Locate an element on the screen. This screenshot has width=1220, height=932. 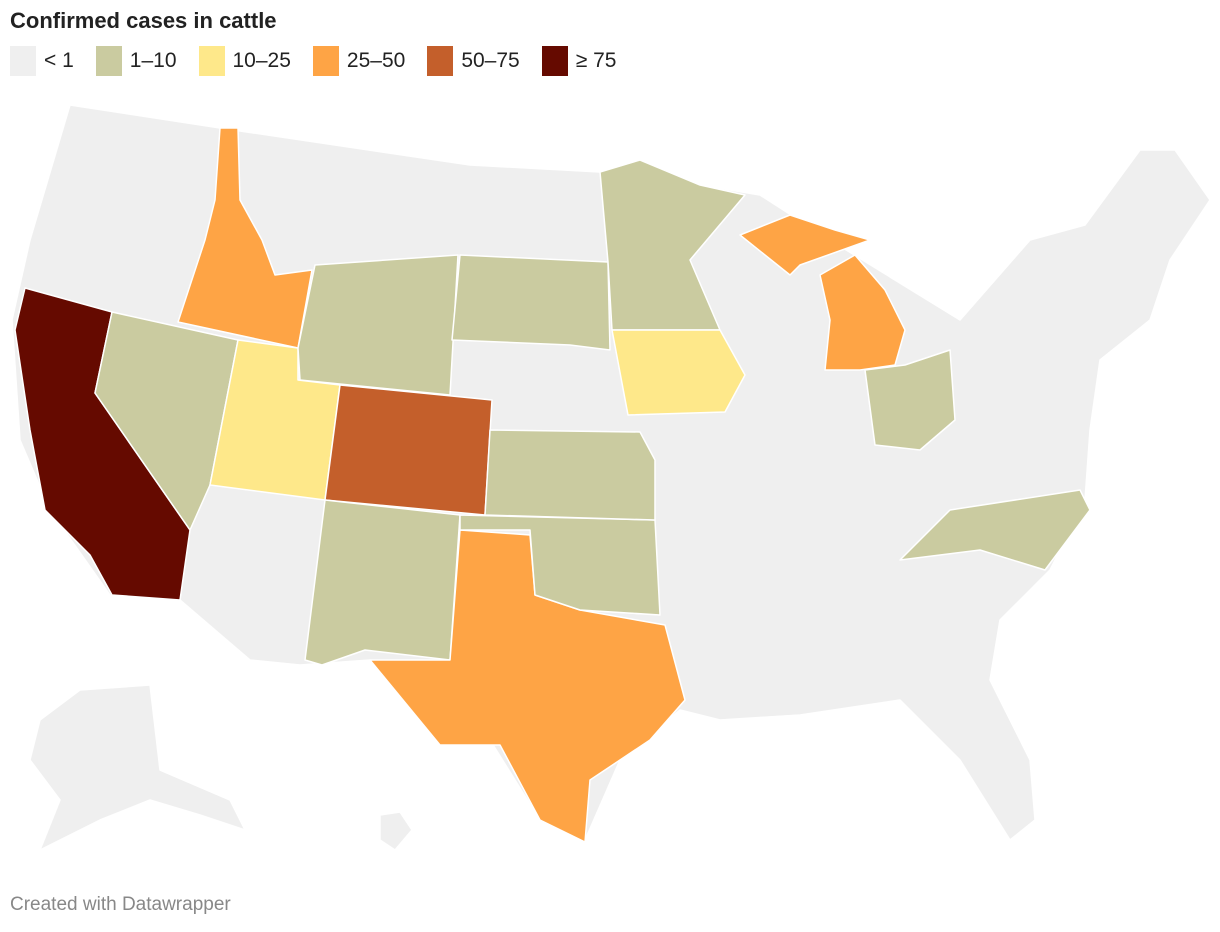
legend-label: 1–10 is located at coordinates (153, 60).